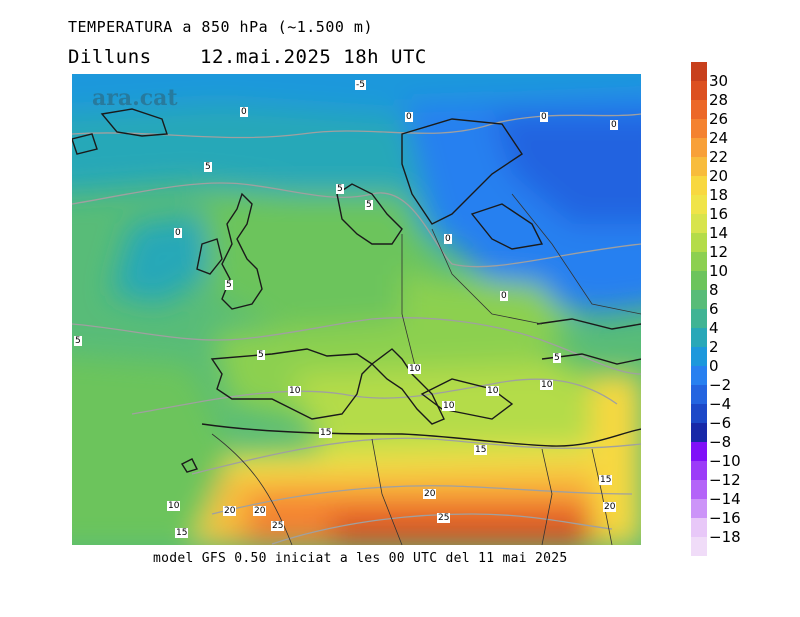 The height and width of the screenshot is (617, 800). What do you see at coordinates (719, 176) in the screenshot?
I see `legend-label: 20` at bounding box center [719, 176].